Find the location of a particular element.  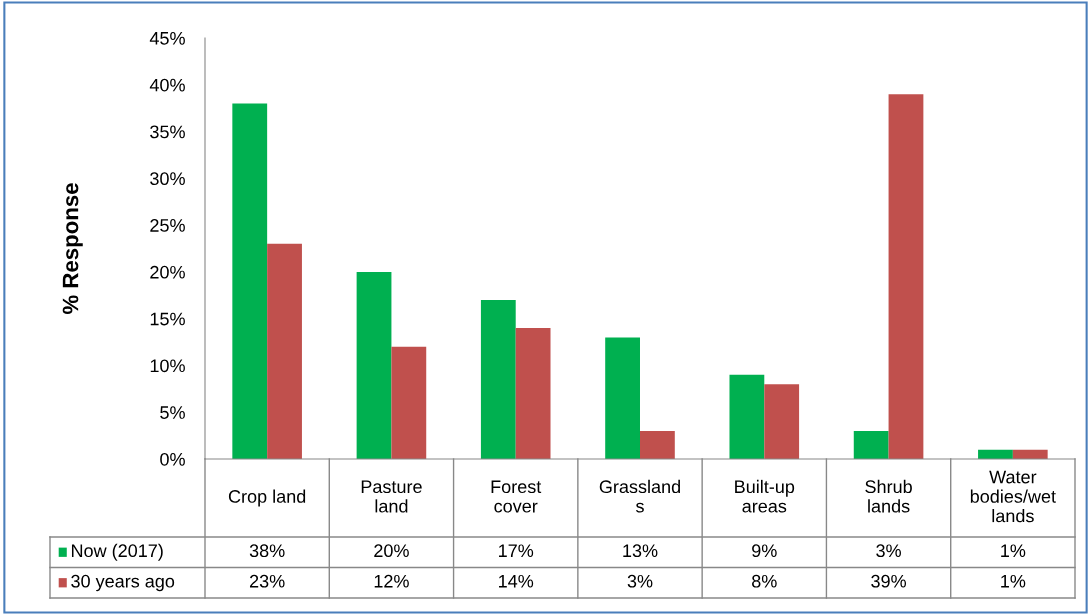

y-tick-label: 10% is located at coordinates (167, 366).